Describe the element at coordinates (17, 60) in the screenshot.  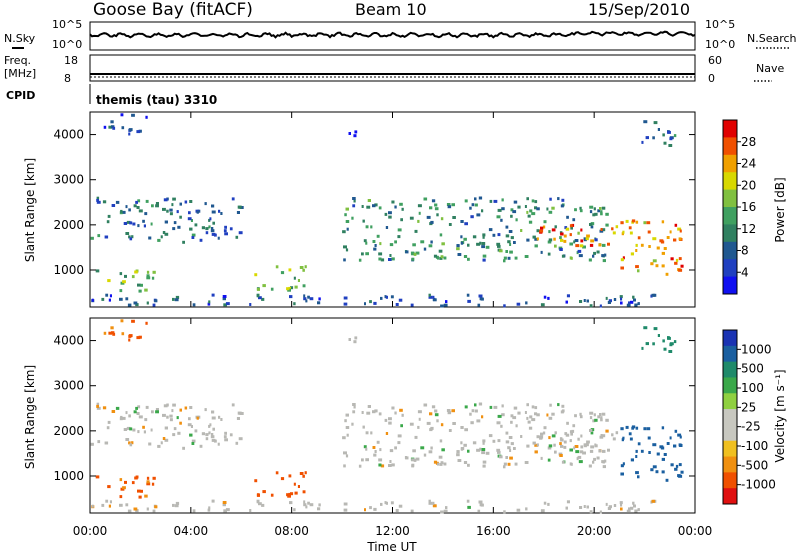
I see `freq-label: Freq.` at that location.